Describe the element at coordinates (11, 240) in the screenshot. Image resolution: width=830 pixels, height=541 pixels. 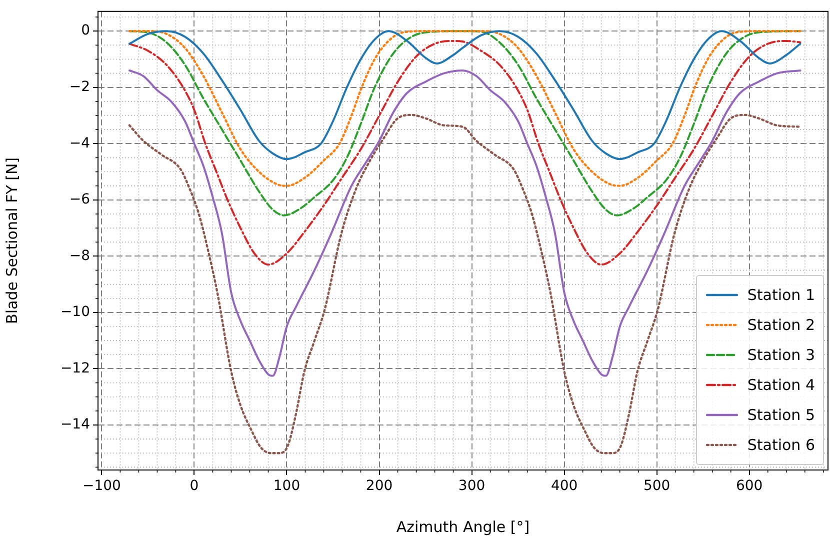
I see `y-axis-title: Blade Sectional FY [N]` at that location.